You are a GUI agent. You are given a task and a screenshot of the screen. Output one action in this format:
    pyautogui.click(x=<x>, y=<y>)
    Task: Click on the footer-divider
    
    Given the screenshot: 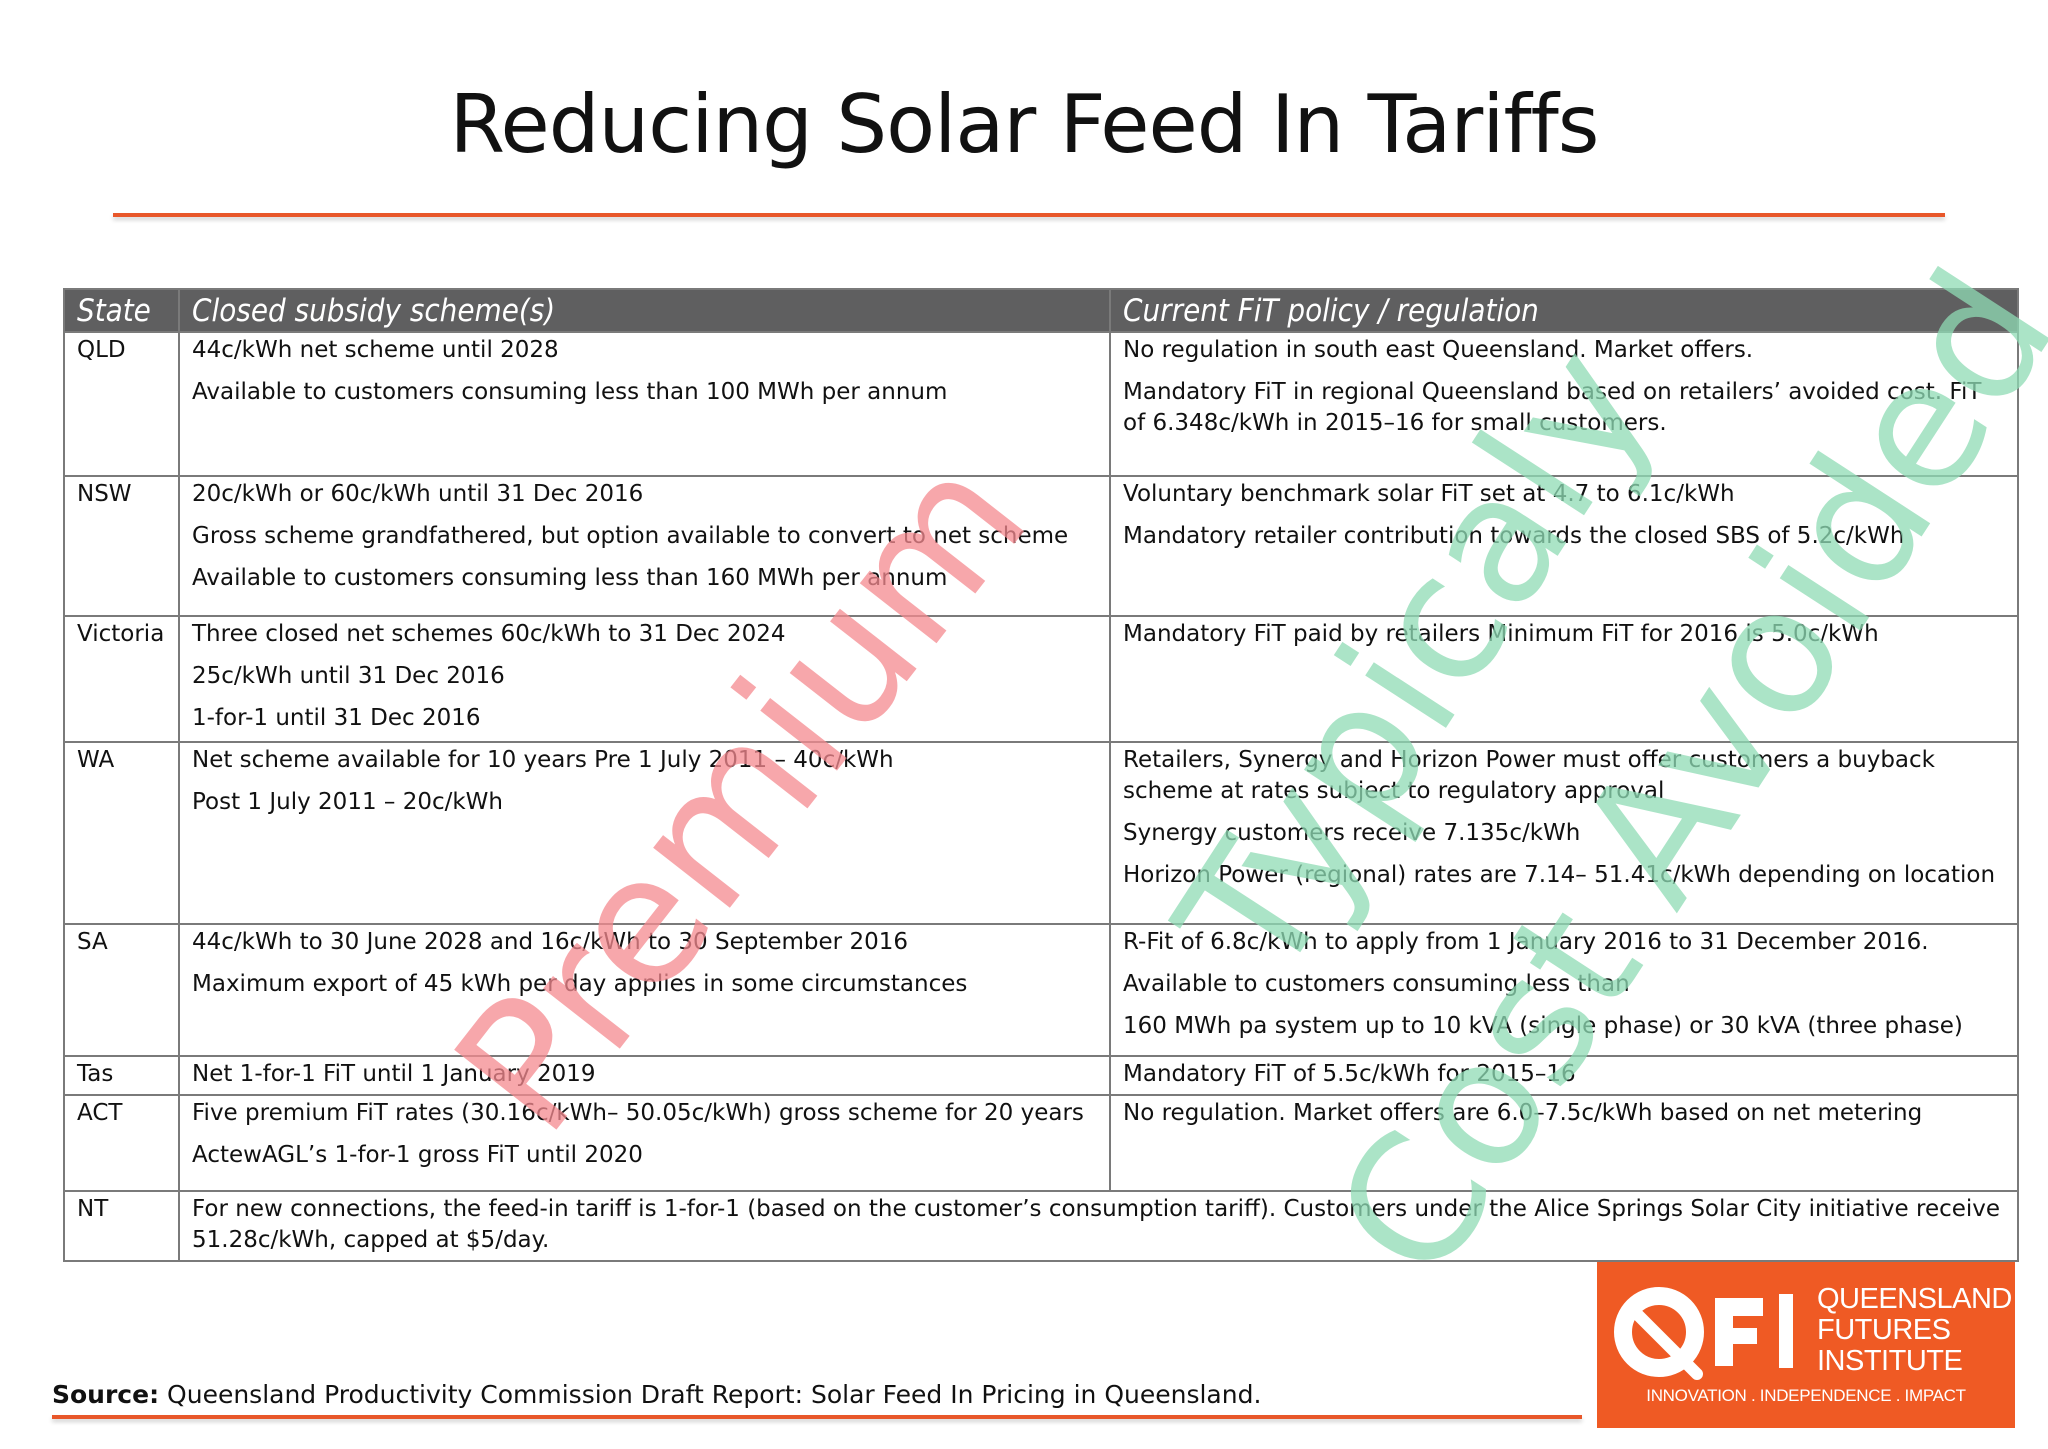 What is the action you would take?
    pyautogui.click(x=817, y=1417)
    